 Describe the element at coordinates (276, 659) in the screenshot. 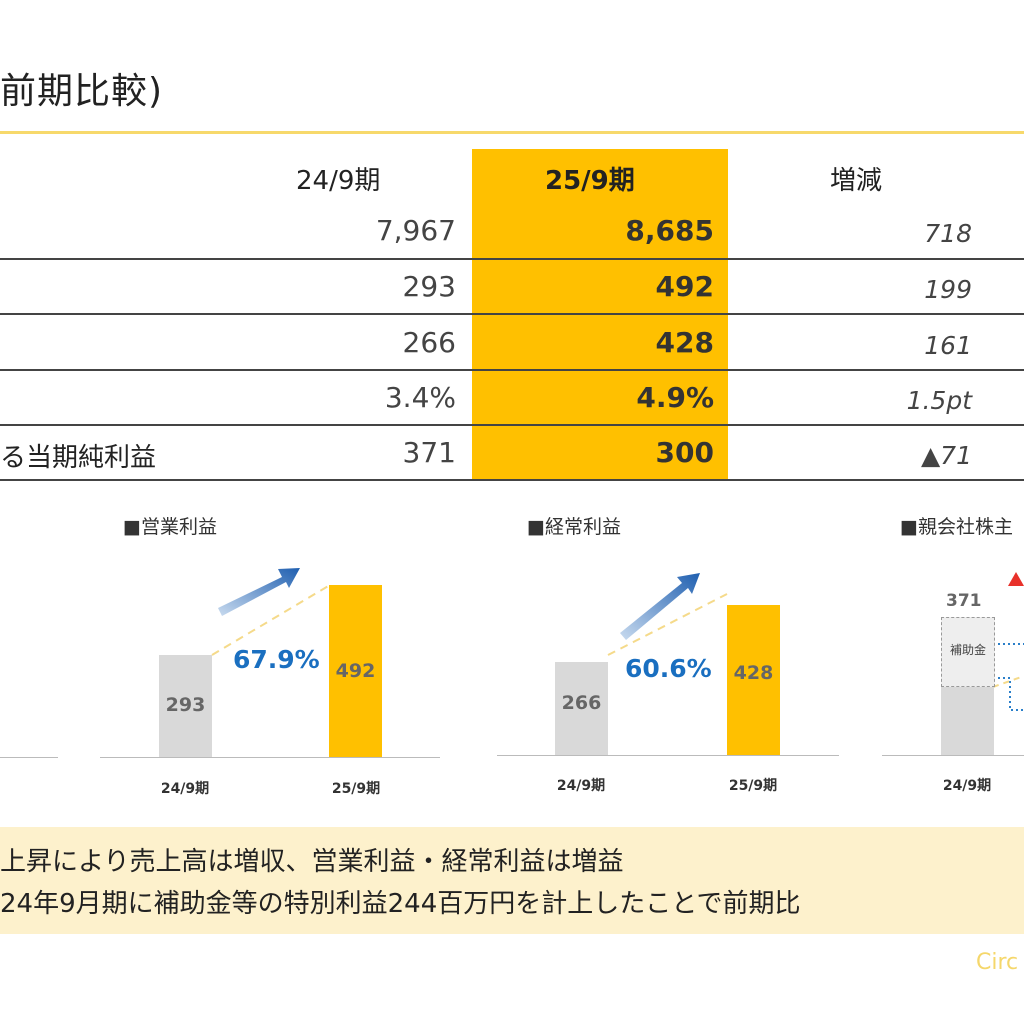

I see `growth-rate-label: 67.9%` at that location.